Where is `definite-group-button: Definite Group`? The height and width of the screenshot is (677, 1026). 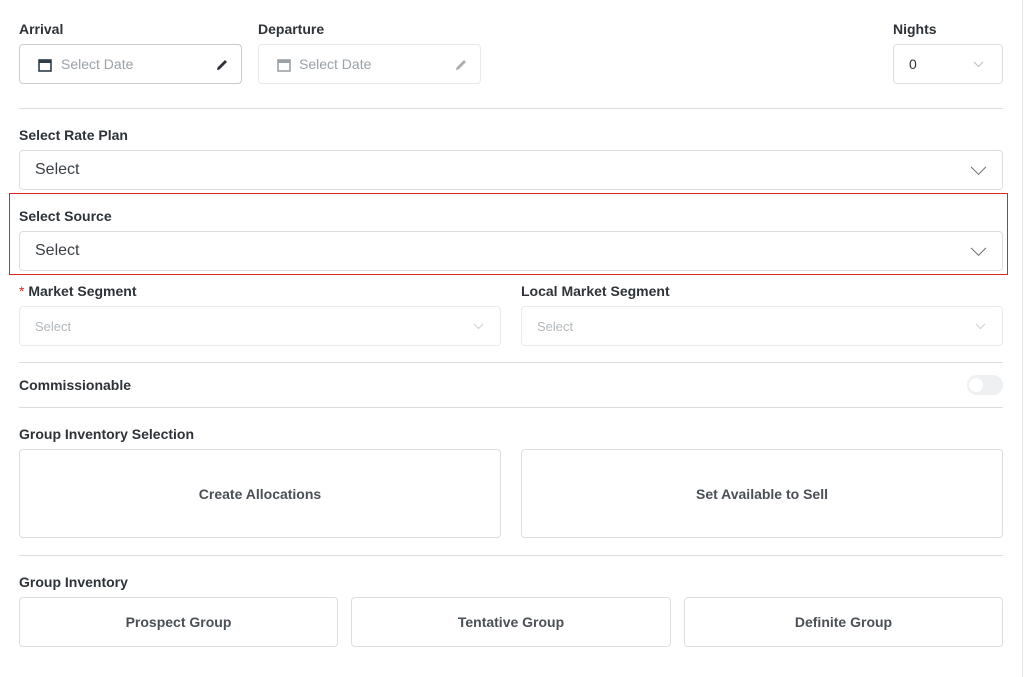
definite-group-button: Definite Group is located at coordinates (843, 622).